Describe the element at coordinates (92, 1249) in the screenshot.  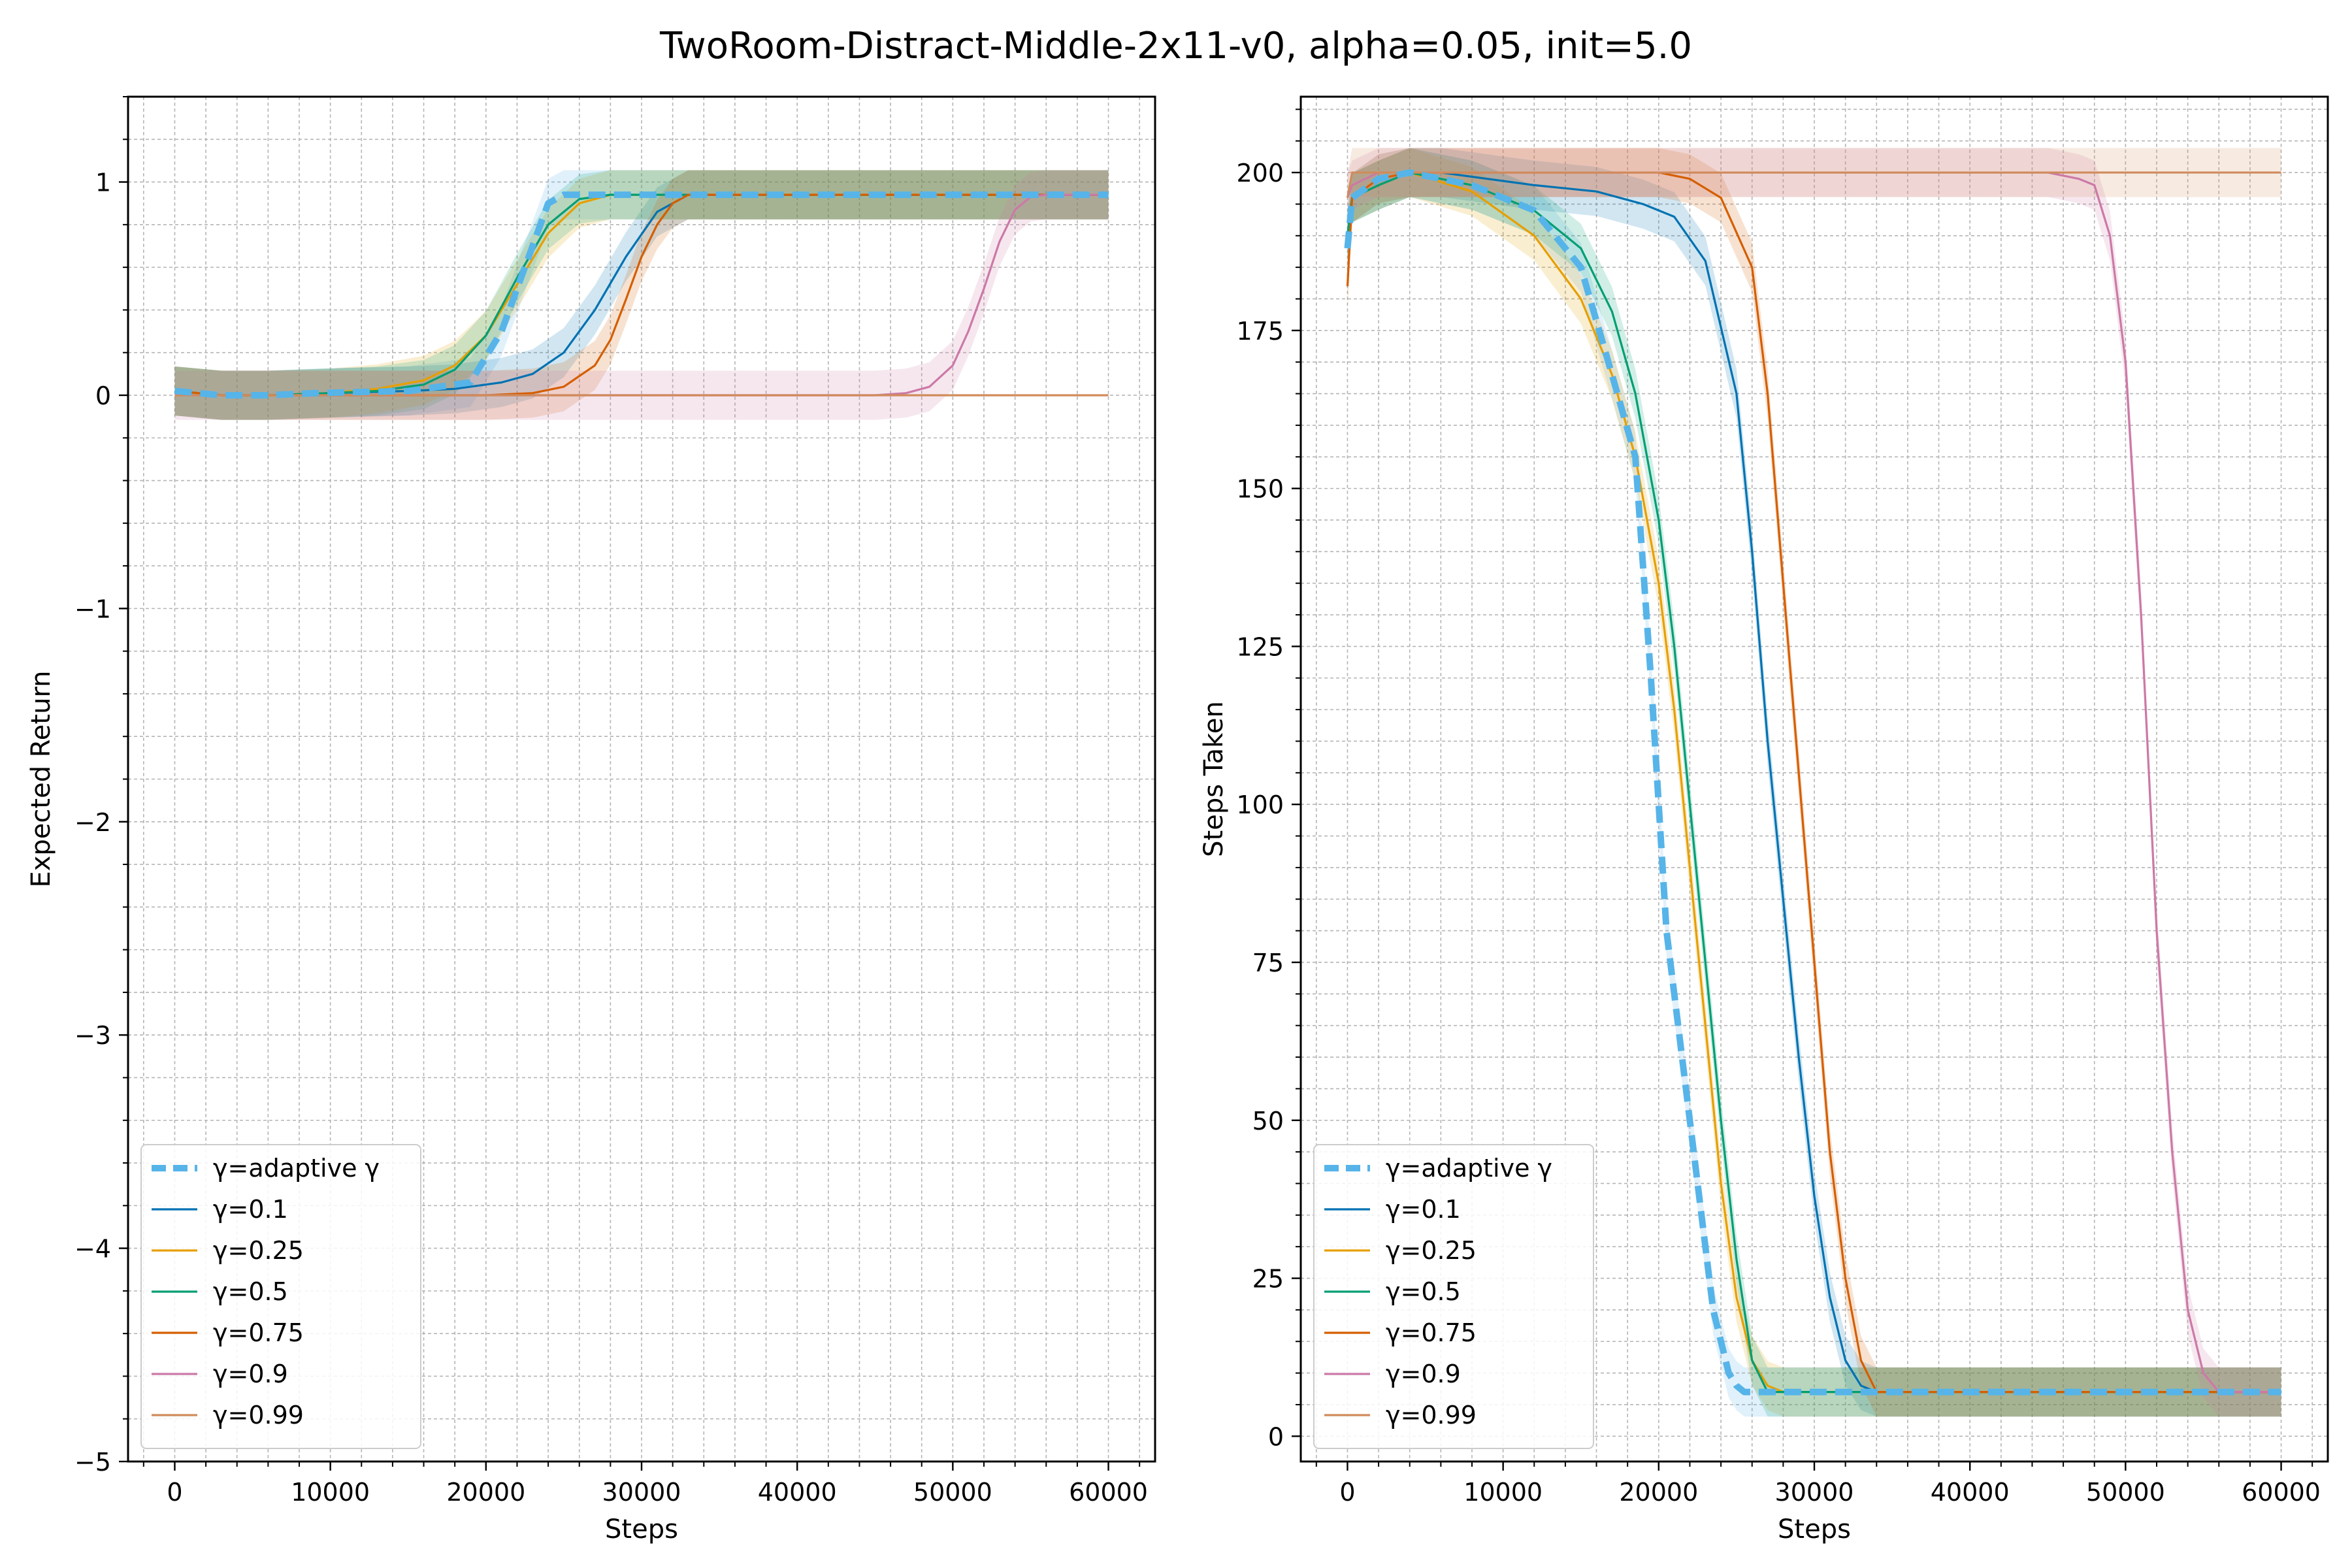
I see `y-tick-label: −4` at that location.